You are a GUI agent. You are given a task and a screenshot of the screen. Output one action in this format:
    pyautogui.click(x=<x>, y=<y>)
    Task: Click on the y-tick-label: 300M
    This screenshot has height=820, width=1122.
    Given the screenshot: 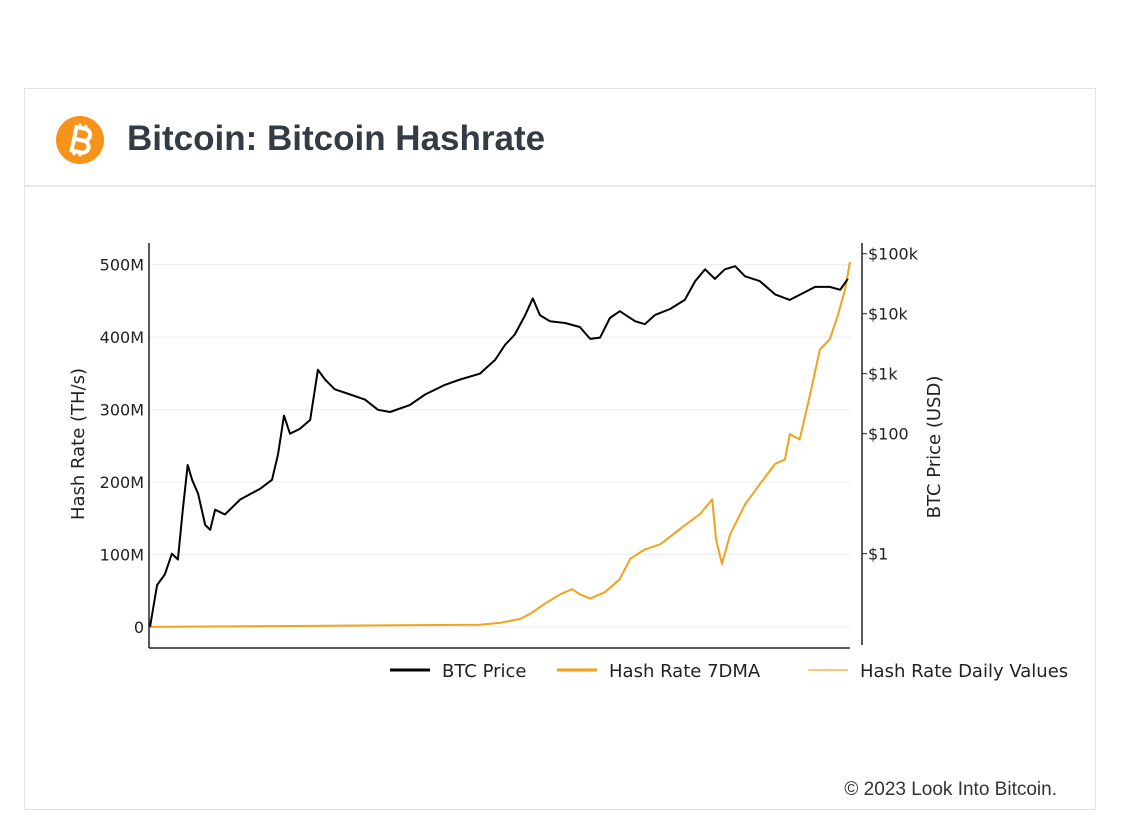 What is the action you would take?
    pyautogui.click(x=122, y=410)
    